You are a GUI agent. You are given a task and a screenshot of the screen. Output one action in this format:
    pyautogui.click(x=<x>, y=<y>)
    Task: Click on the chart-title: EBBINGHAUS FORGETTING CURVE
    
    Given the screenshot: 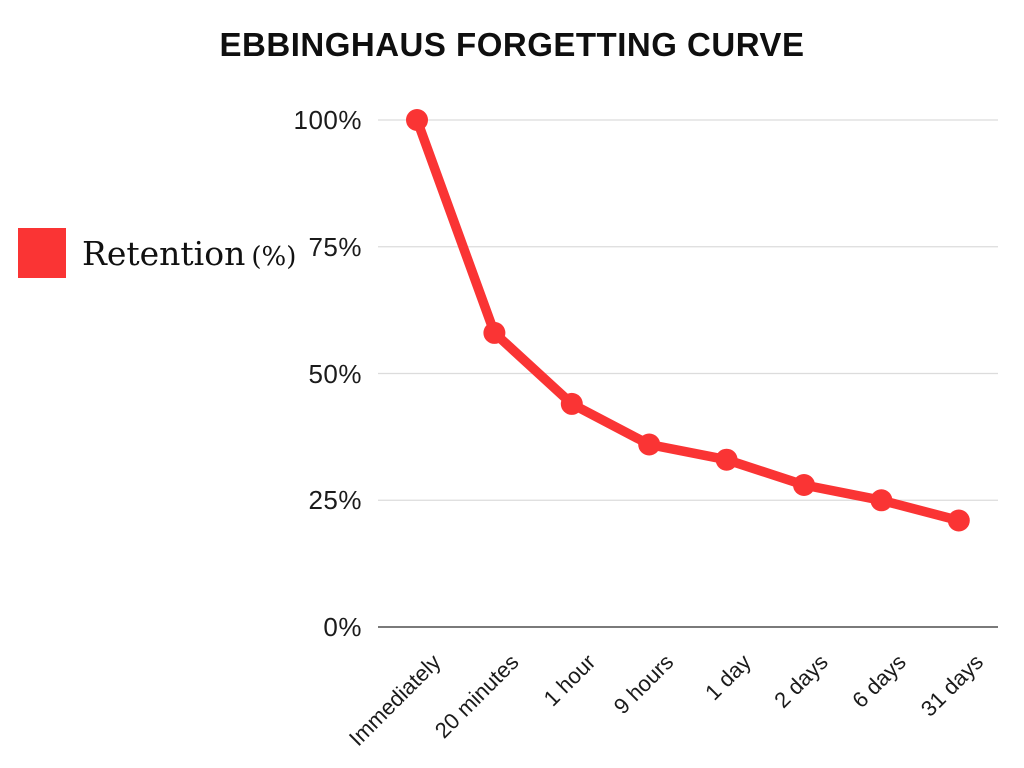 What is the action you would take?
    pyautogui.click(x=512, y=44)
    